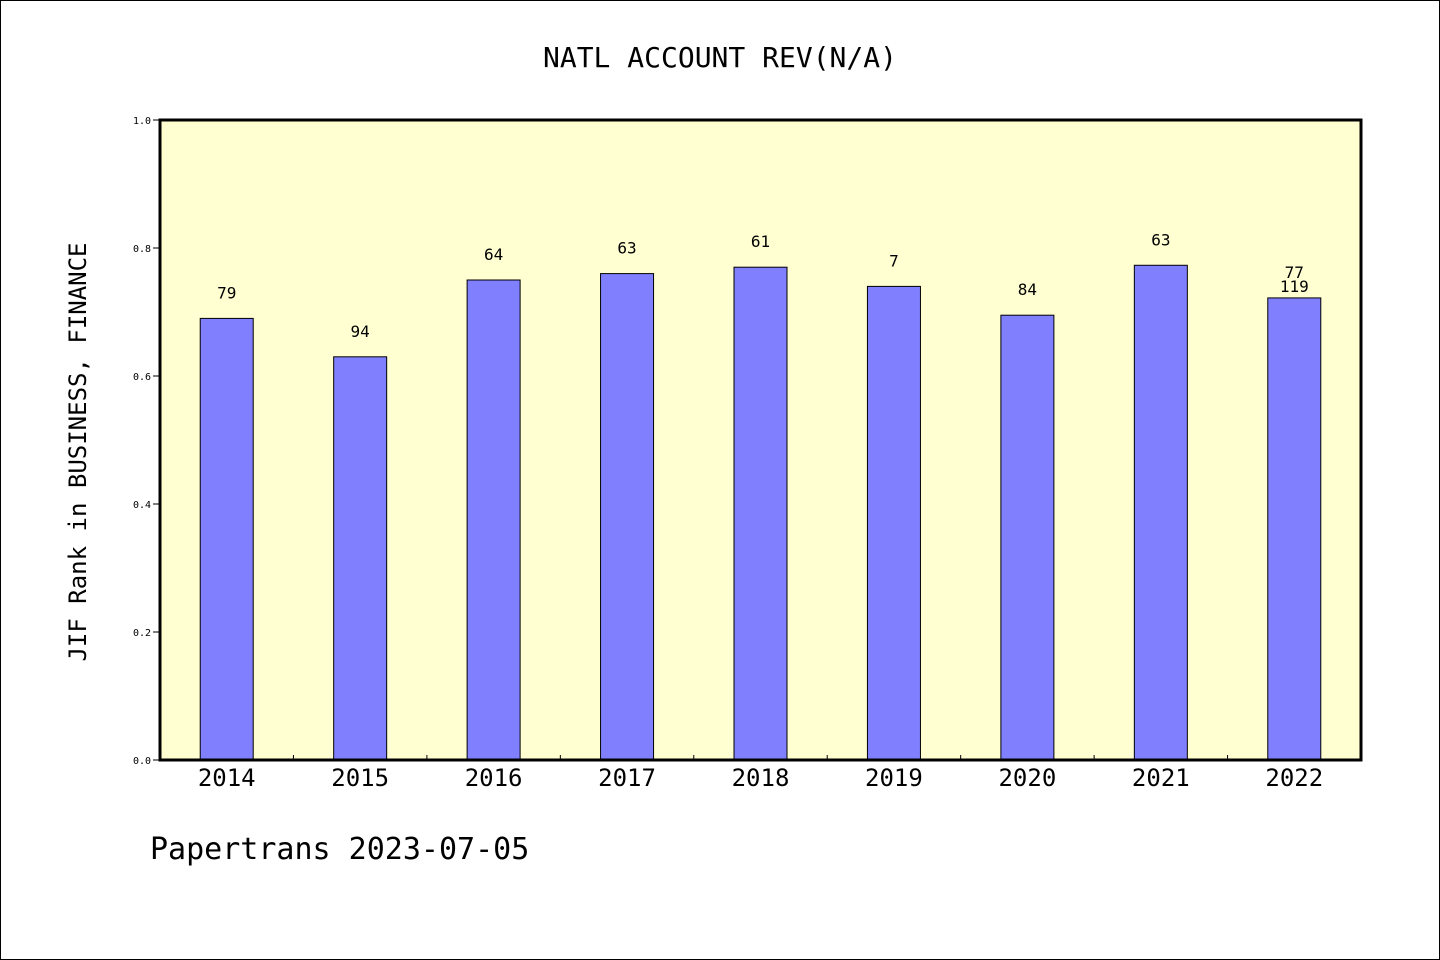 The image size is (1440, 960). Describe the element at coordinates (1294, 529) in the screenshot. I see `bar-2022` at that location.